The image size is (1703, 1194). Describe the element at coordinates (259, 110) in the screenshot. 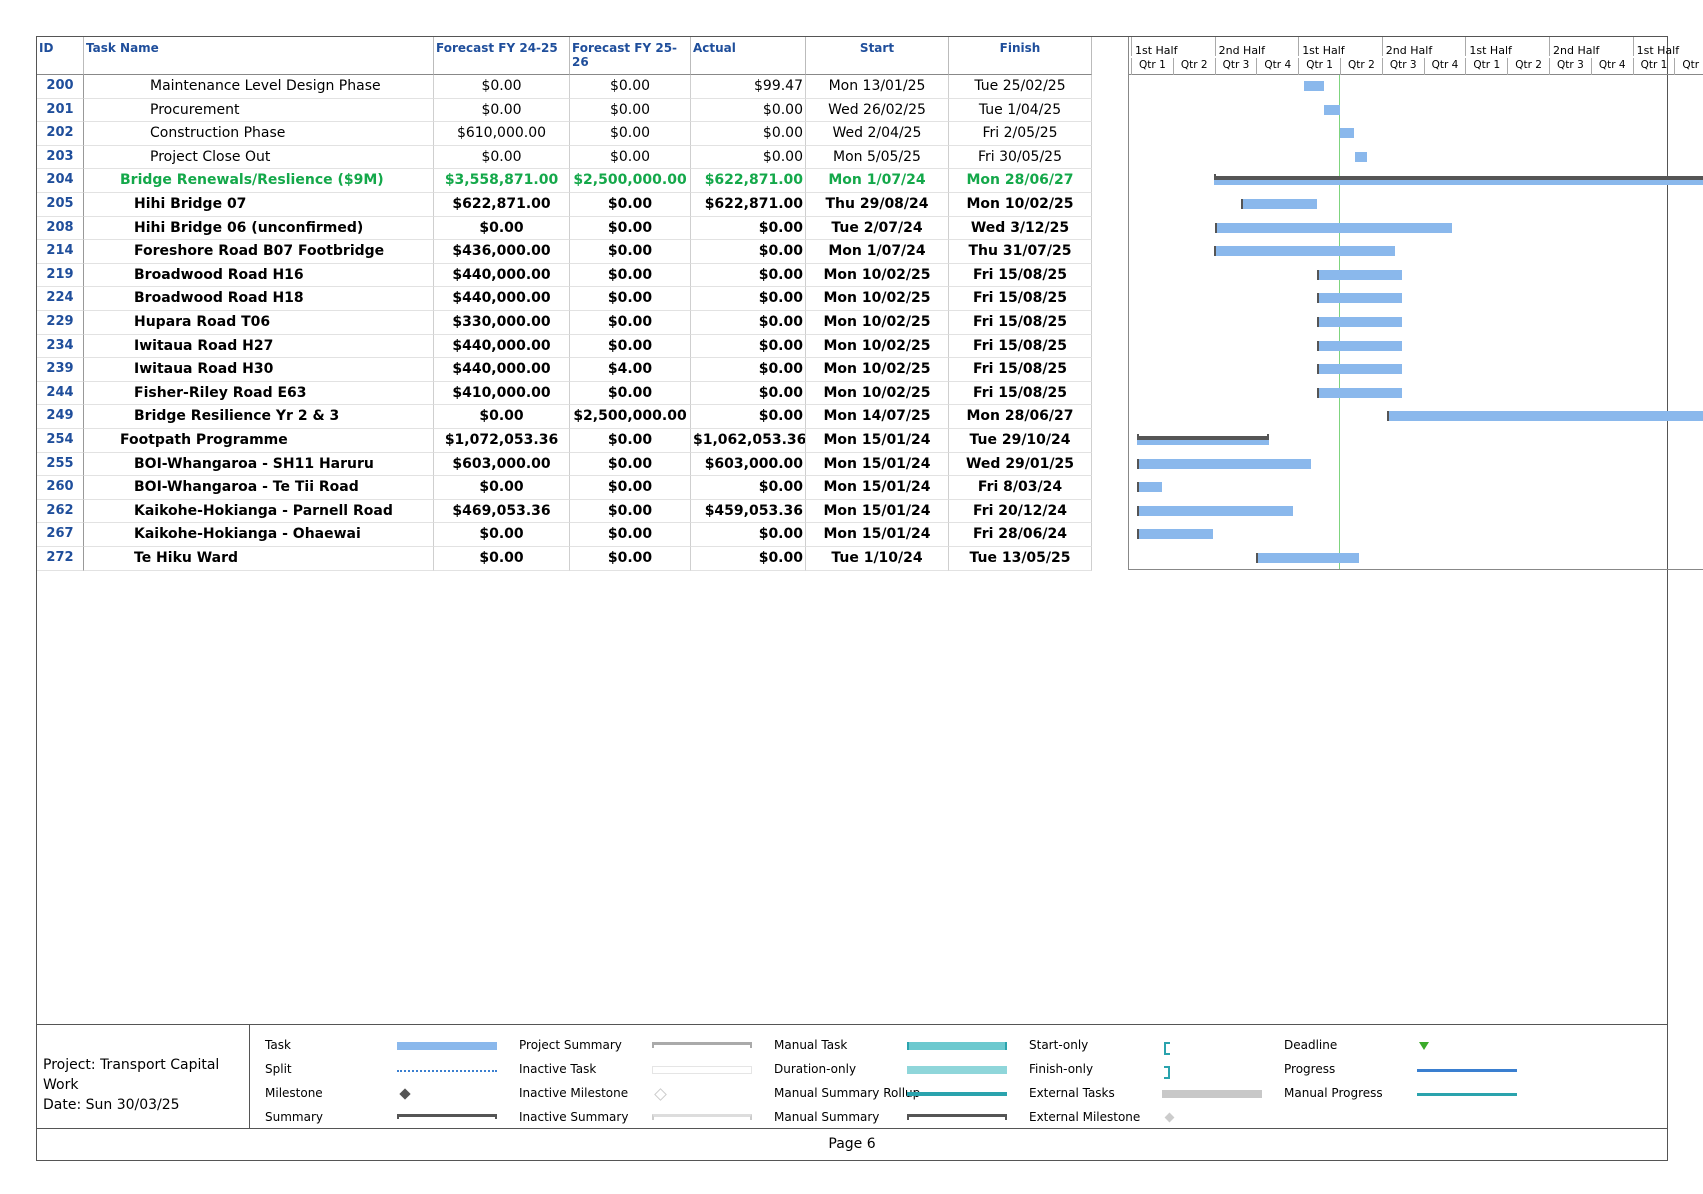

I see `cell-name: Procurement` at that location.